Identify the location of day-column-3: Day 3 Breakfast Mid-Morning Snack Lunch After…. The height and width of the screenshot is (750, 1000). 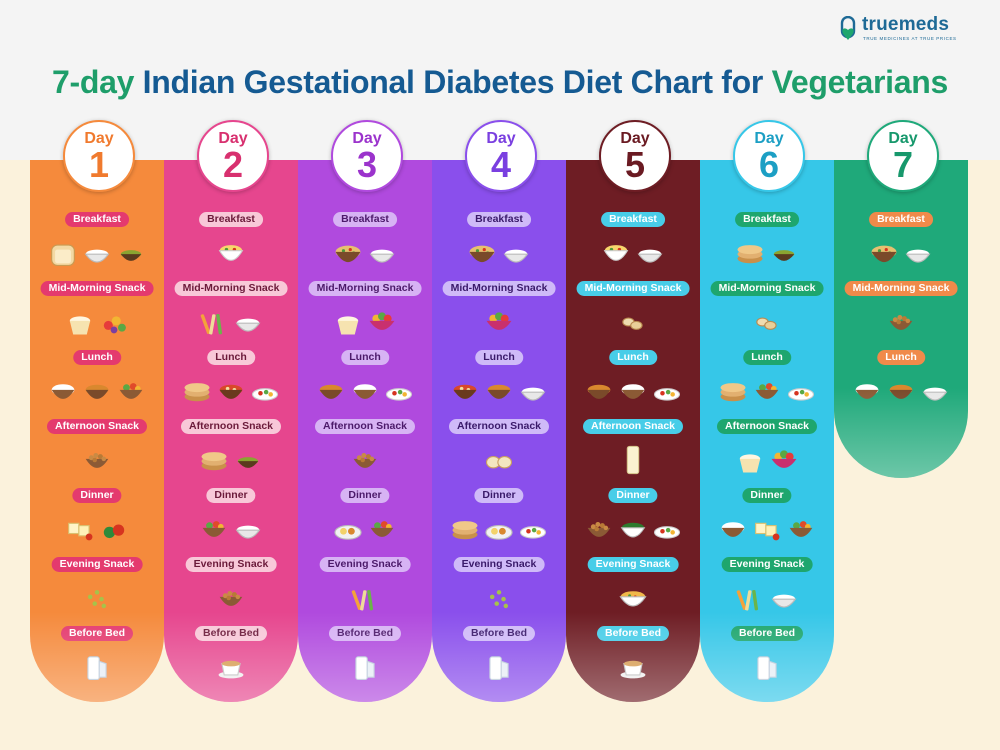
(365, 411).